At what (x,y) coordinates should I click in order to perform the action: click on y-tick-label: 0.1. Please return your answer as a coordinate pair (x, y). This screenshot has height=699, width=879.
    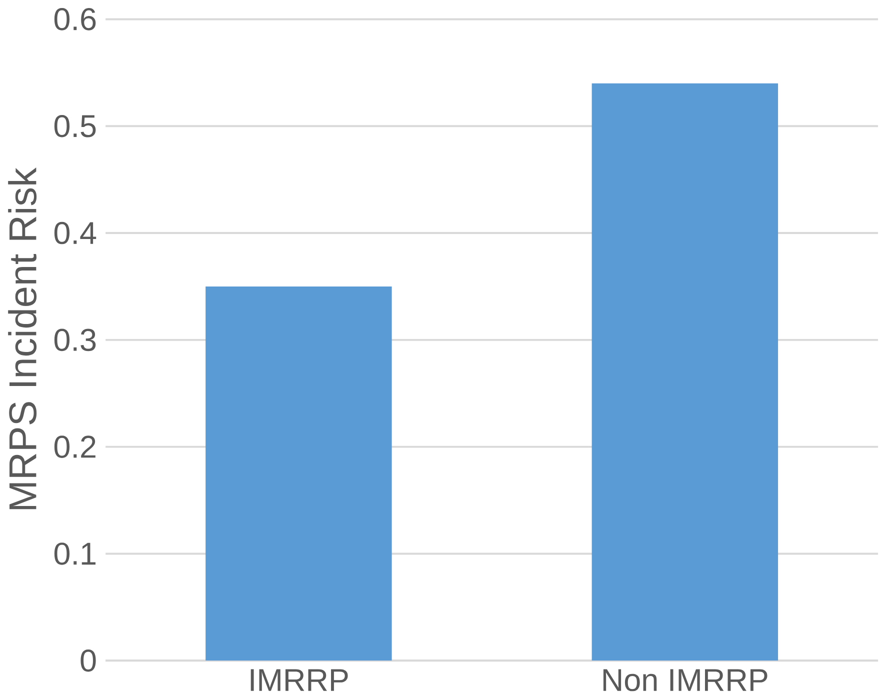
    Looking at the image, I should click on (75, 553).